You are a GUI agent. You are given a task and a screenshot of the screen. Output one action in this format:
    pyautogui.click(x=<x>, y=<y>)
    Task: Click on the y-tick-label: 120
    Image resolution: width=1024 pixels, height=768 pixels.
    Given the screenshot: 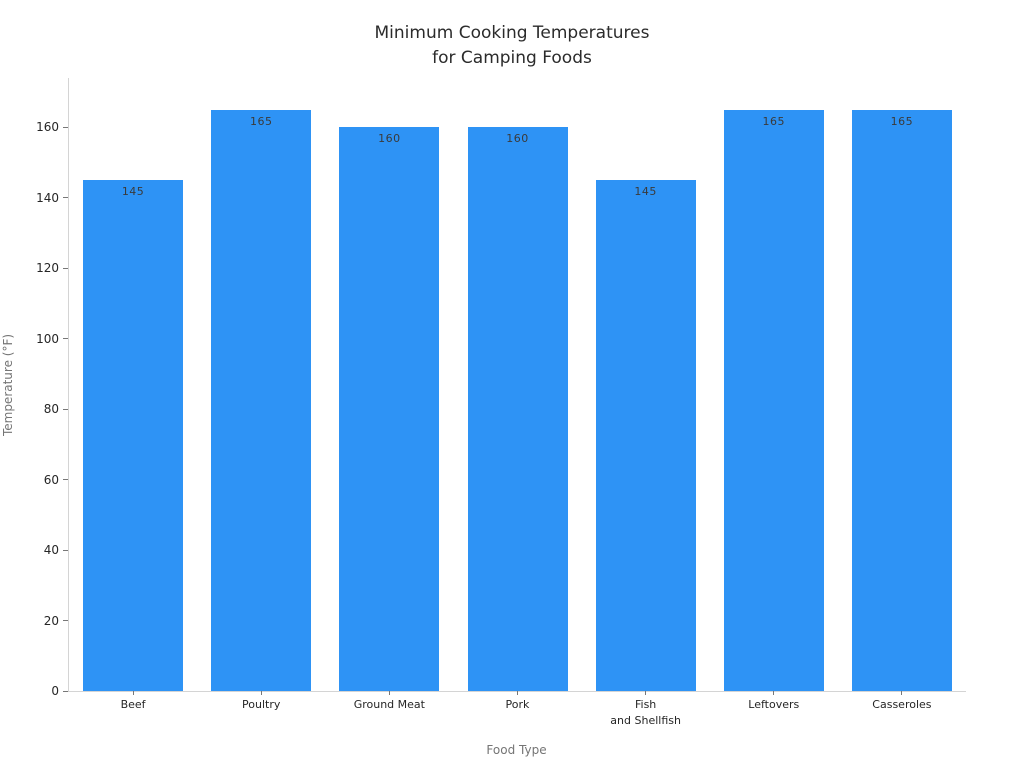 What is the action you would take?
    pyautogui.click(x=47, y=268)
    